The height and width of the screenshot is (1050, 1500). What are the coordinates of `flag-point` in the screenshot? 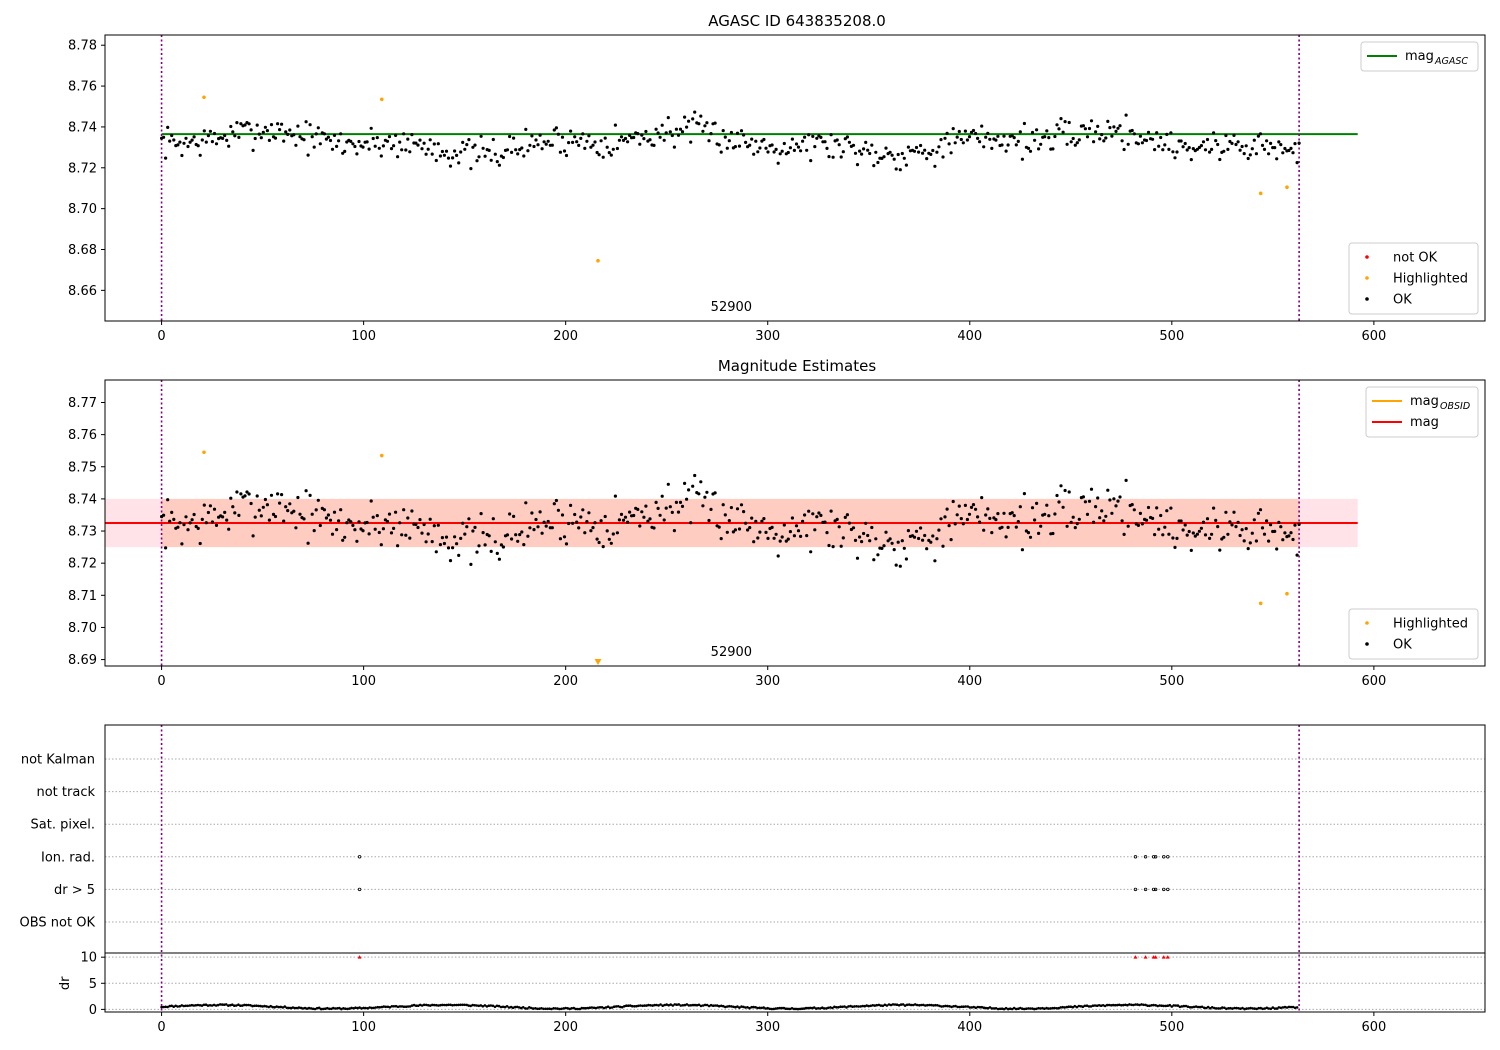 It's located at (359, 857).